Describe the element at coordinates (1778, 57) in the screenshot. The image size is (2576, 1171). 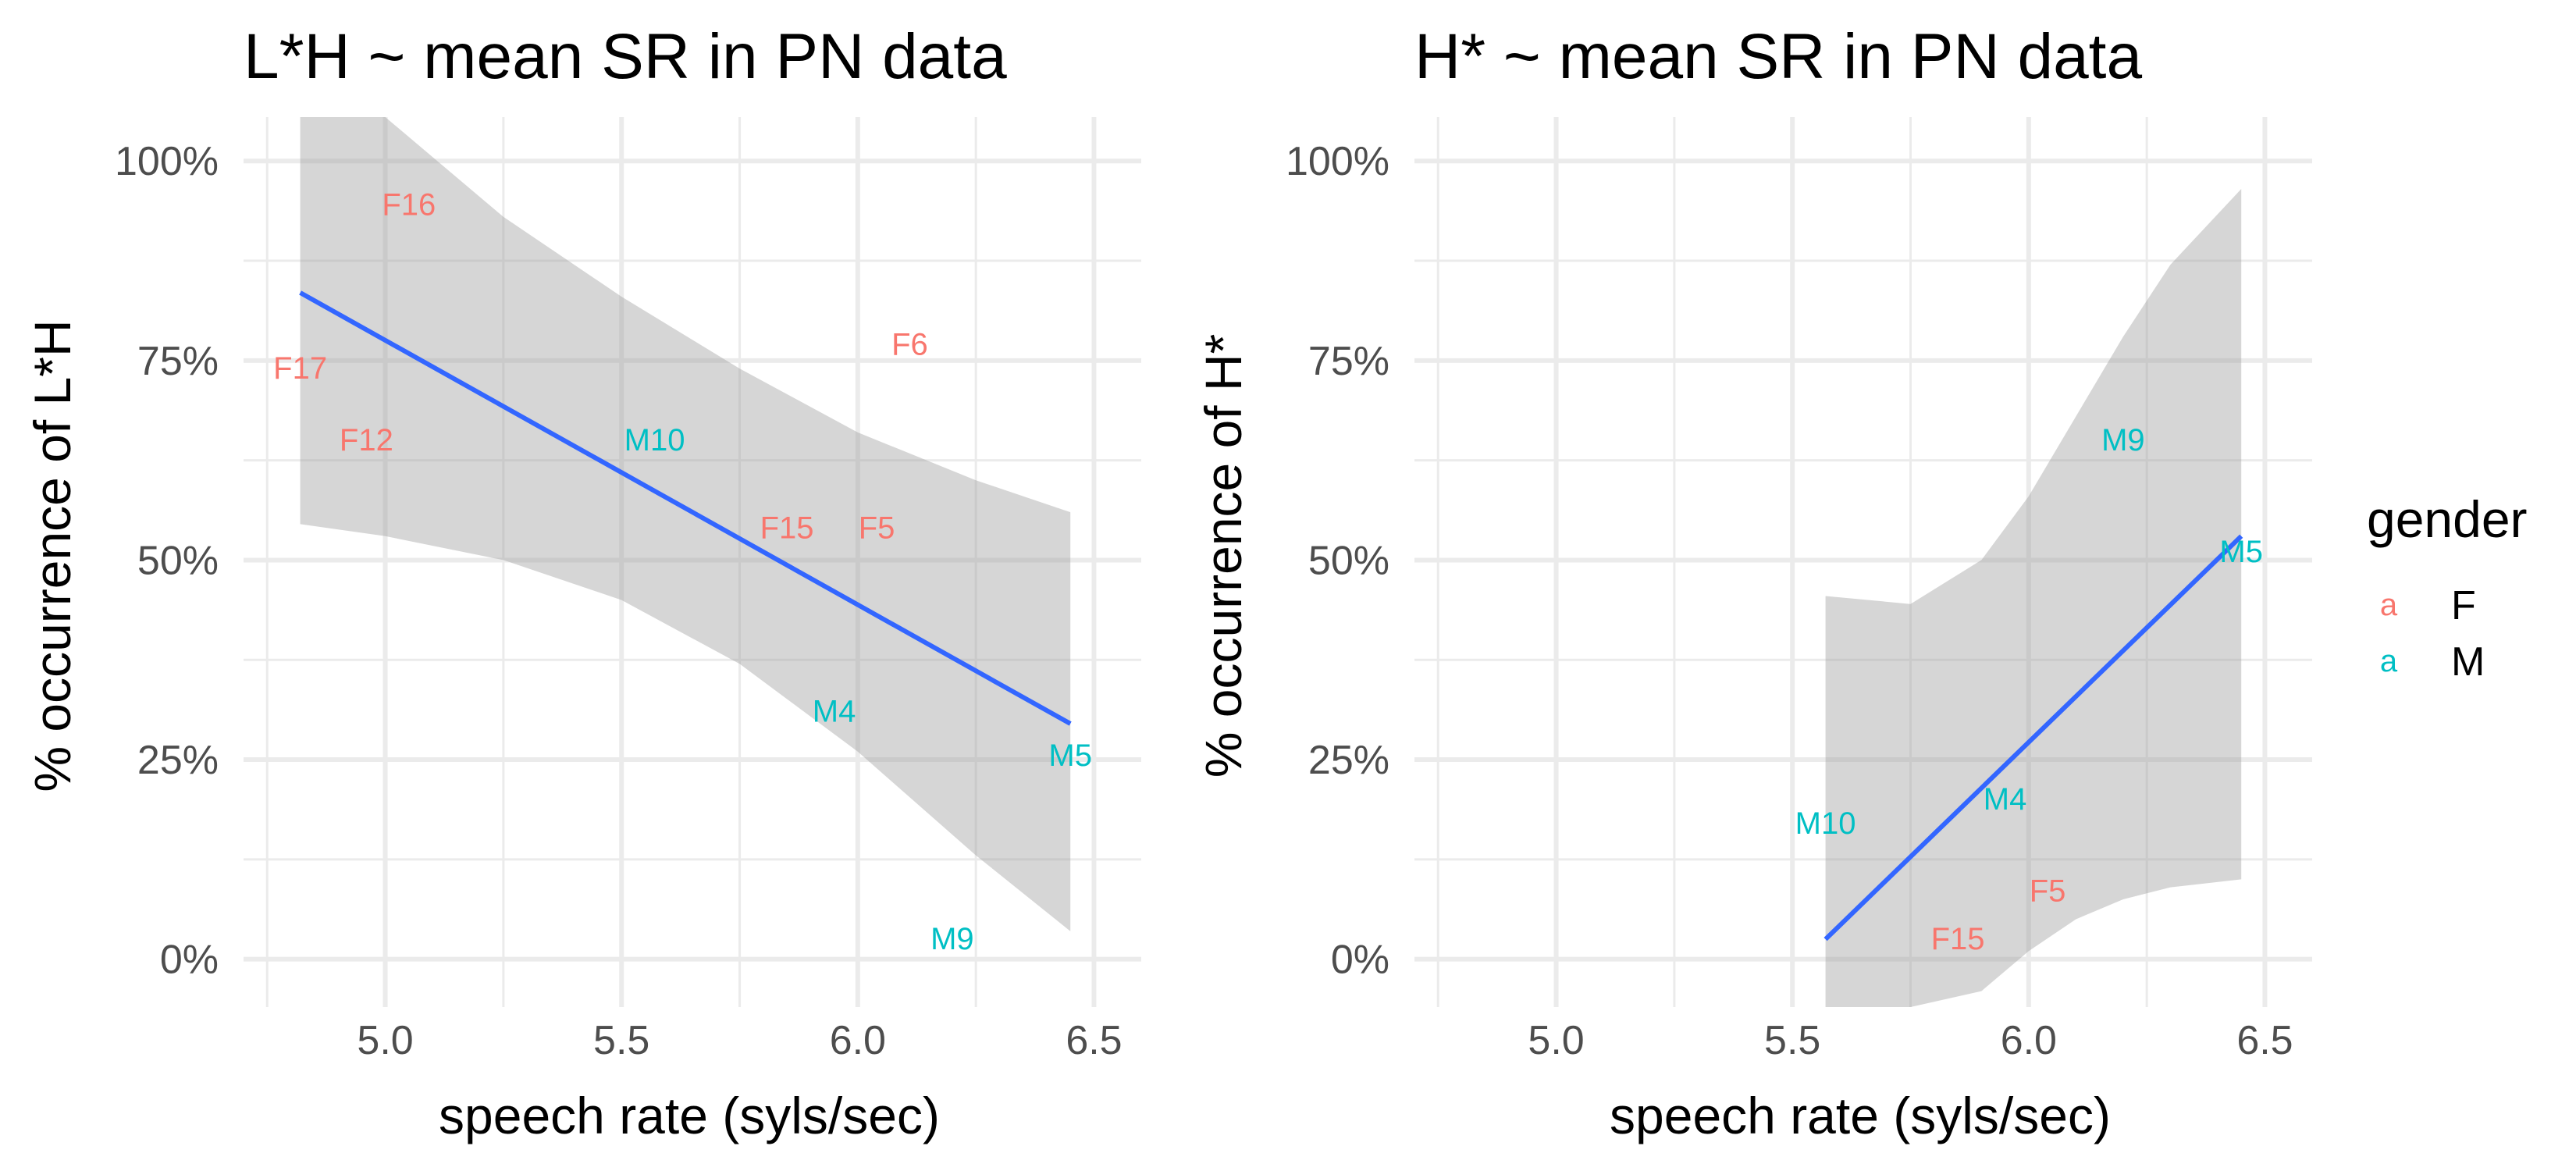
I see `chart-title: H* ~ mean SR in PN data` at that location.